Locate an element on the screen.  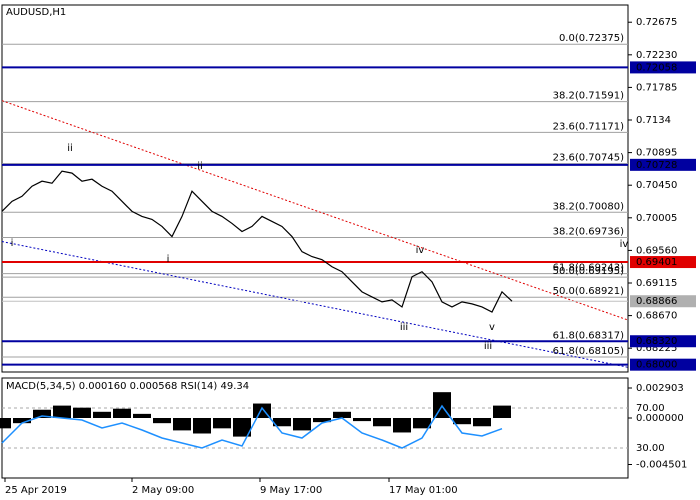
fib-label: 38.2(0.70080) is located at coordinates (589, 206).